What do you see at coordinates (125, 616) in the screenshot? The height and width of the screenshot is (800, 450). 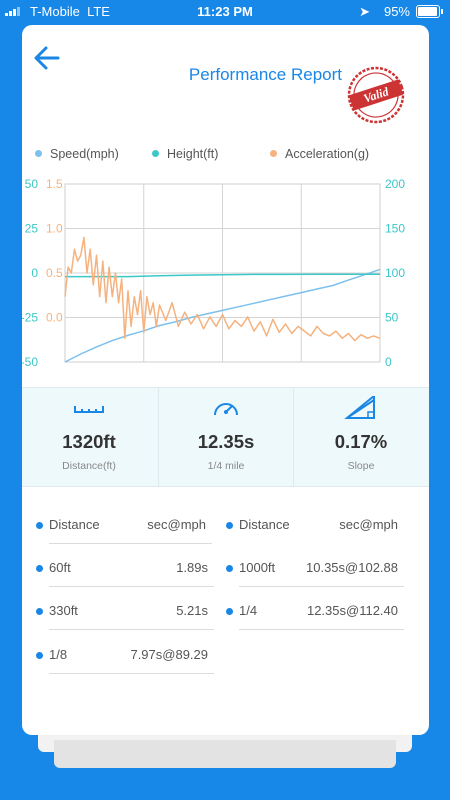 I see `result-row-330ft: 330ft 5.21s` at bounding box center [125, 616].